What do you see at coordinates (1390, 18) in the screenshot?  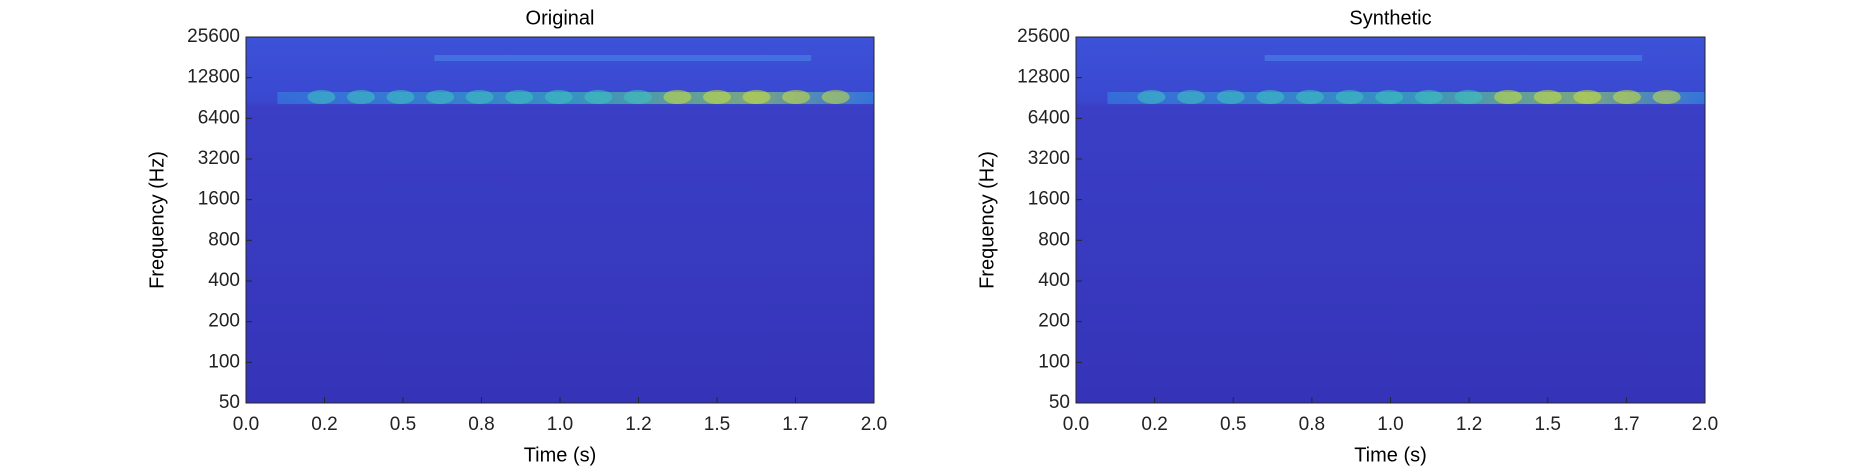 I see `chart-title: Synthetic` at bounding box center [1390, 18].